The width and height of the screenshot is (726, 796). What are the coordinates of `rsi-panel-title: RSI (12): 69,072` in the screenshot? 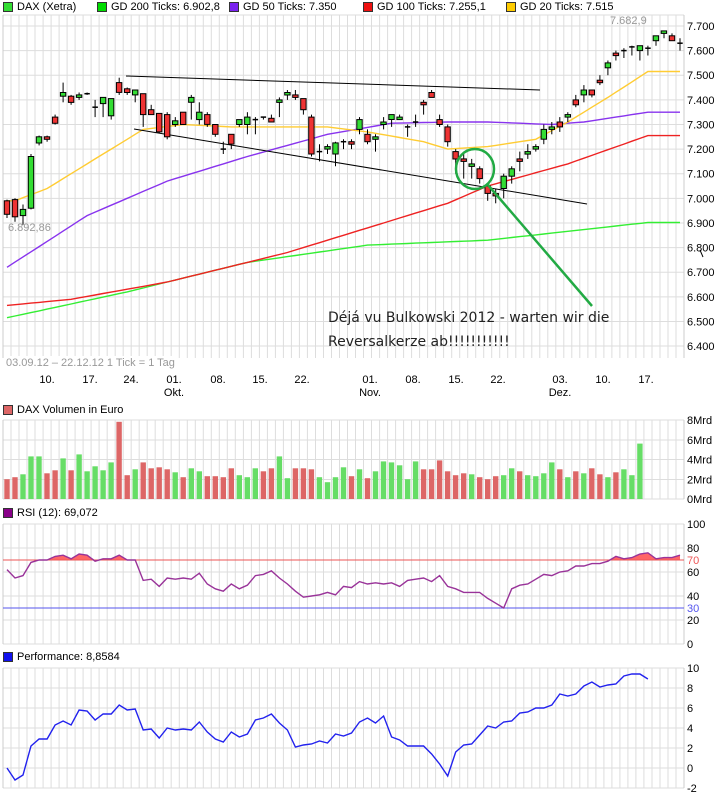 It's located at (50, 513).